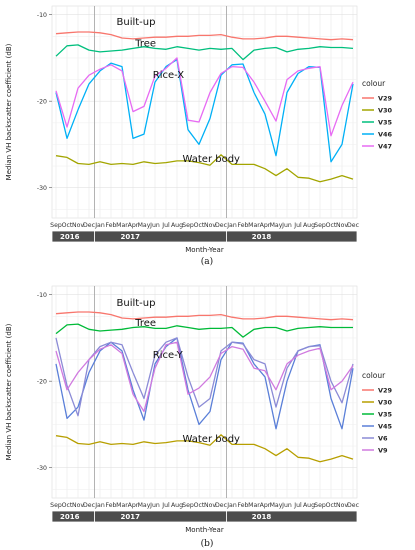 This screenshot has width=415, height=550. What do you see at coordinates (207, 261) in the screenshot?
I see `panel-caption: (a)` at bounding box center [207, 261].